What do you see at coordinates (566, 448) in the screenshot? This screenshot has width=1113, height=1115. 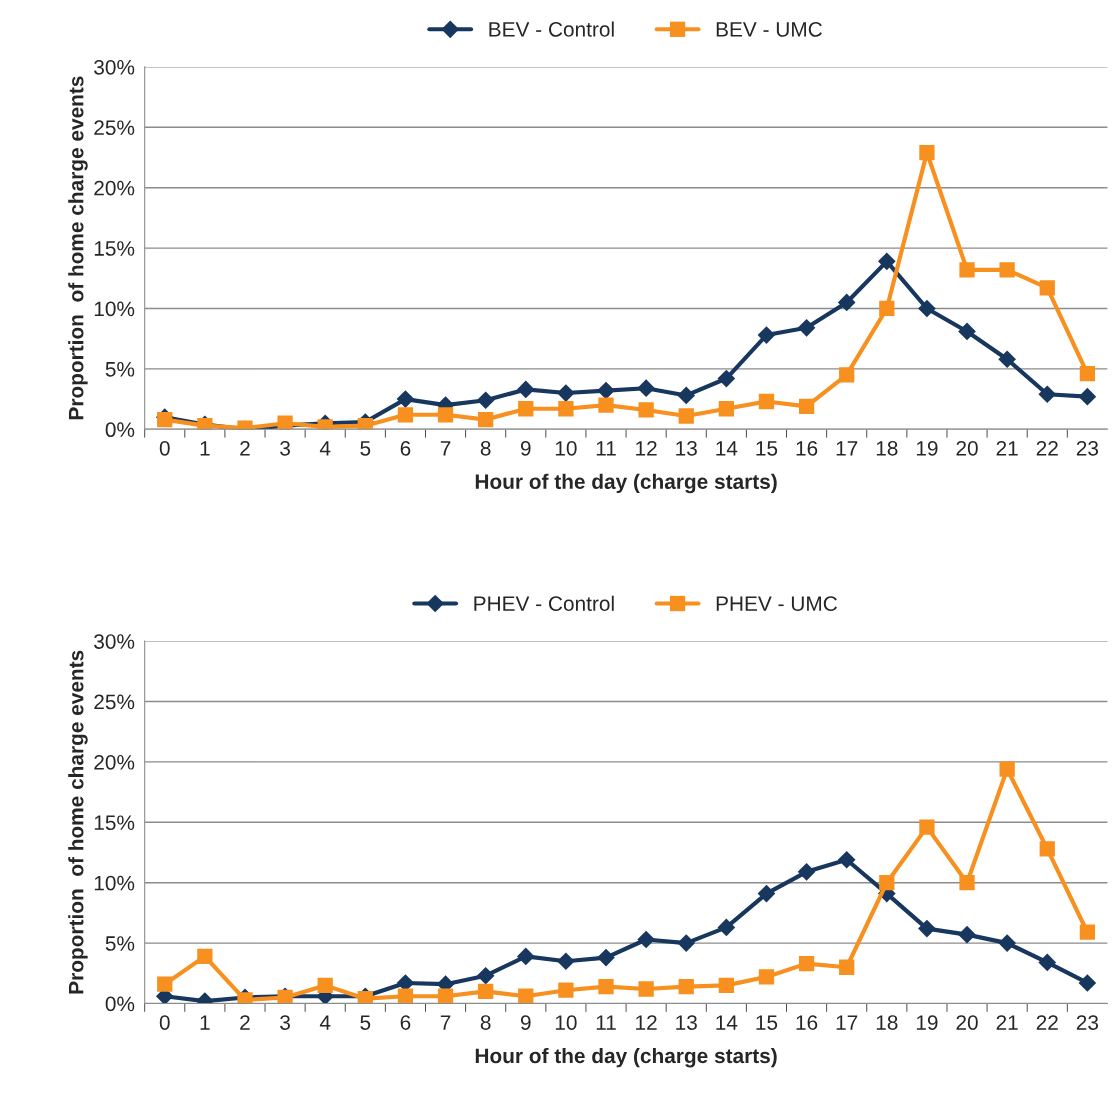 I see `x-tick-label: 10` at bounding box center [566, 448].